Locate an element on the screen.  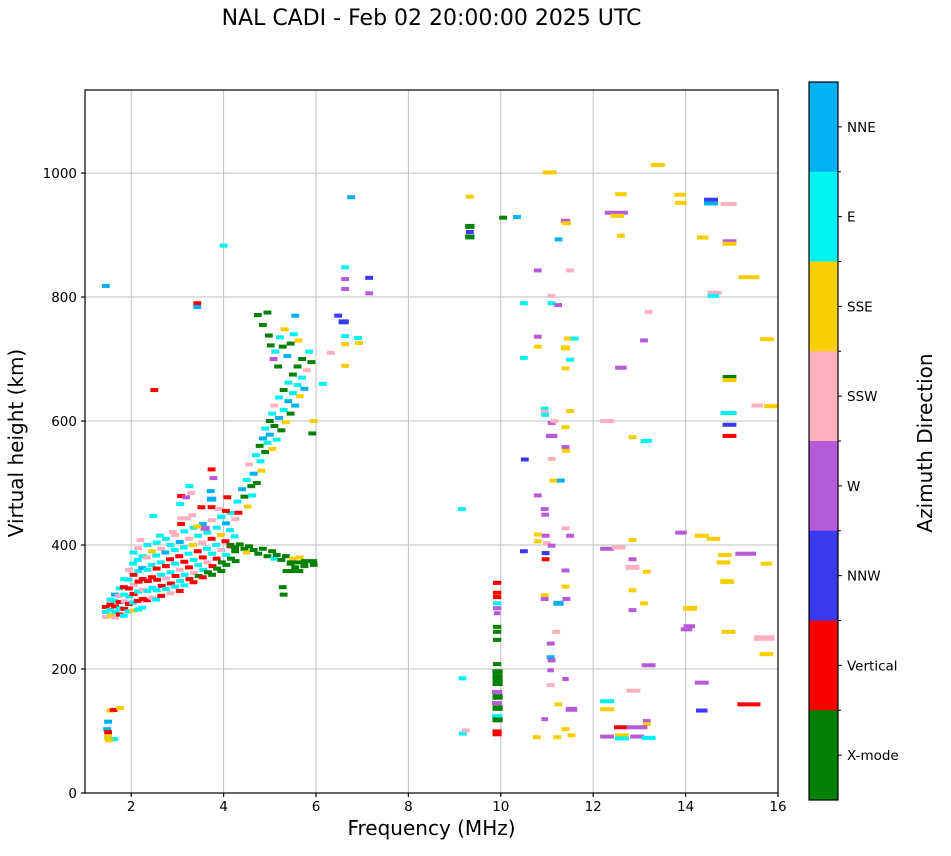
y-tick-label: 600 is located at coordinates (64, 422).